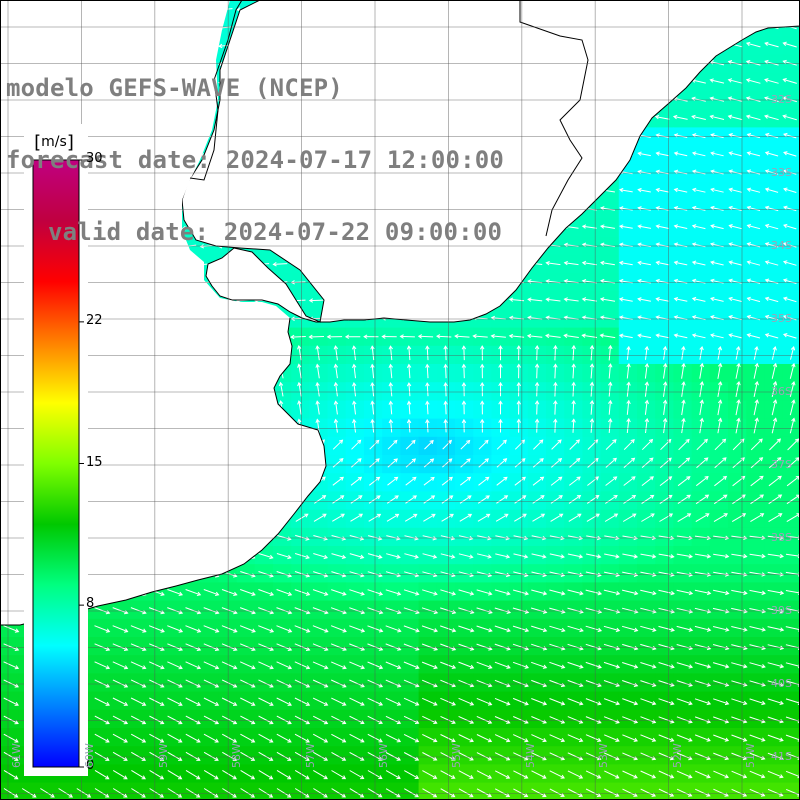 Image resolution: width=800 pixels, height=800 pixels. I want to click on border-line-brazil, so click(554, 118).